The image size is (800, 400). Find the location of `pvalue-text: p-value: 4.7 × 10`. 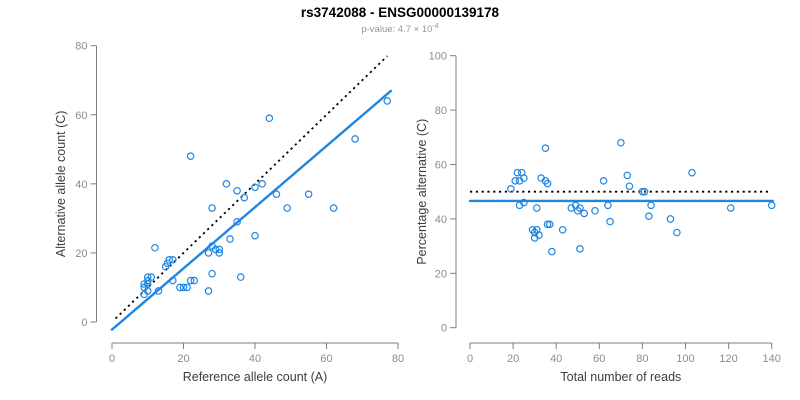

pvalue-text: p-value: 4.7 × 10 is located at coordinates (397, 29).